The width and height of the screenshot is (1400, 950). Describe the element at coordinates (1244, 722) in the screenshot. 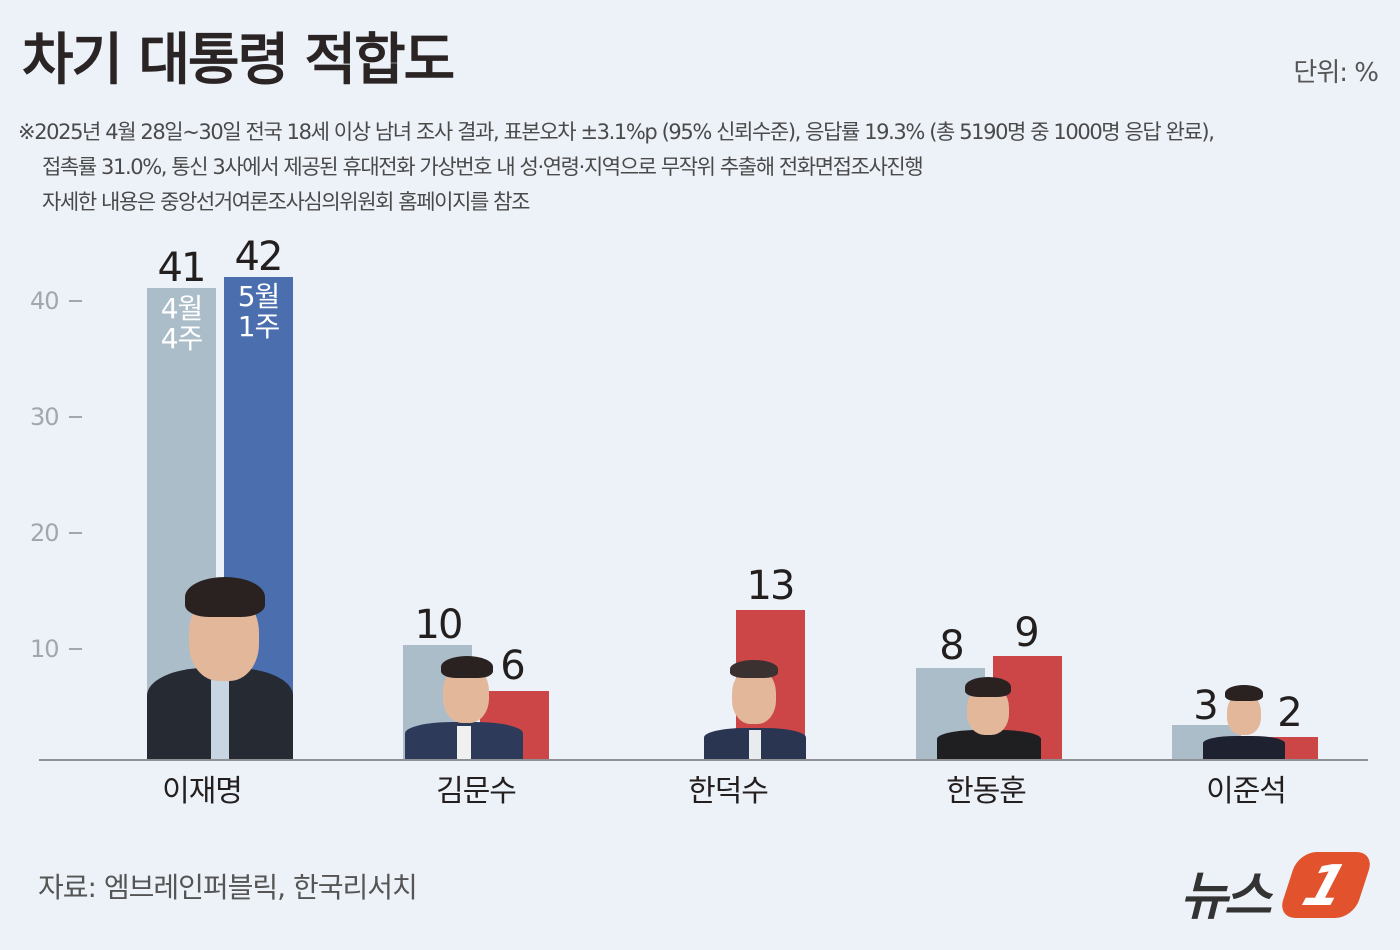

I see `photo-lee-junseok` at that location.